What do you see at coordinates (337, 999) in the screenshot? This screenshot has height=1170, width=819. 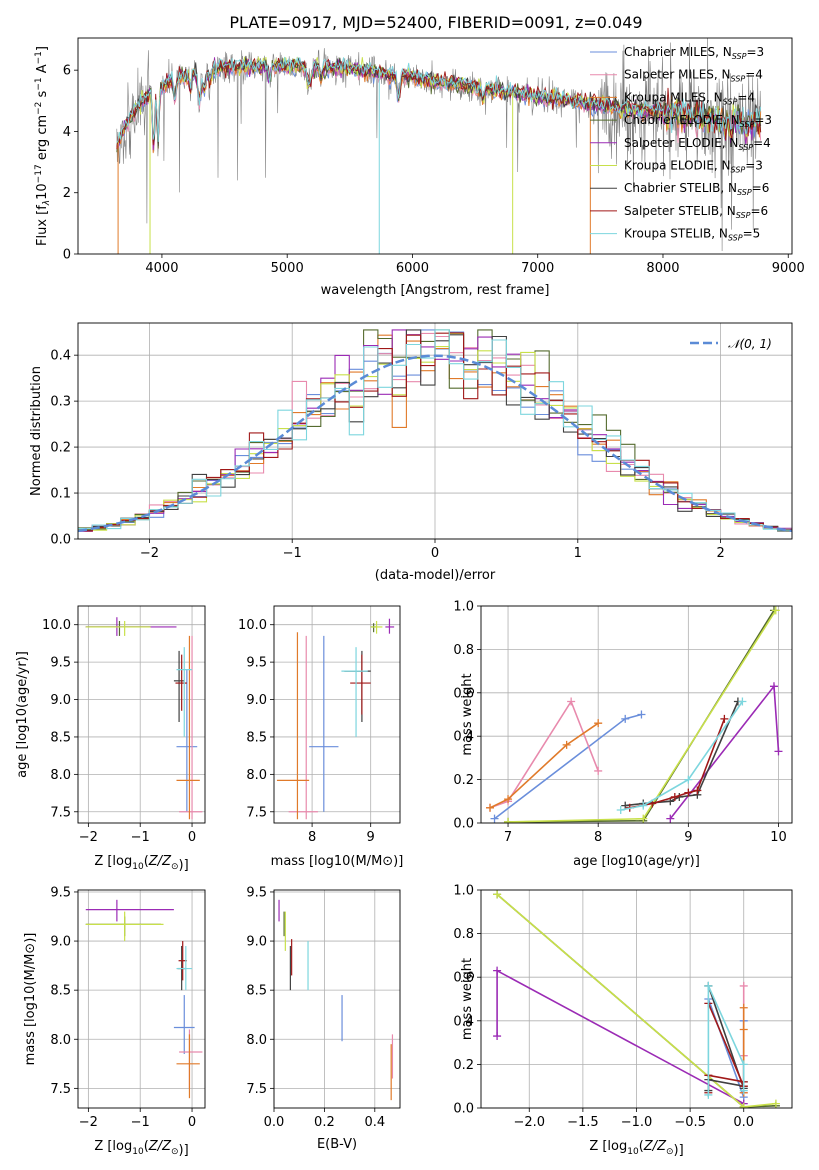 I see `mass-vs-EBV-frame` at bounding box center [337, 999].